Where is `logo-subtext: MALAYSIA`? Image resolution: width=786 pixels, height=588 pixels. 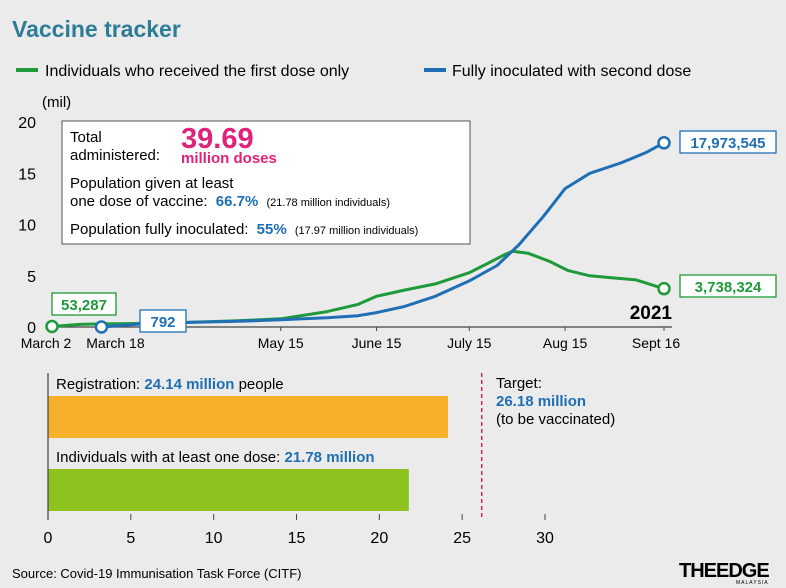 logo-subtext: MALAYSIA is located at coordinates (752, 583).